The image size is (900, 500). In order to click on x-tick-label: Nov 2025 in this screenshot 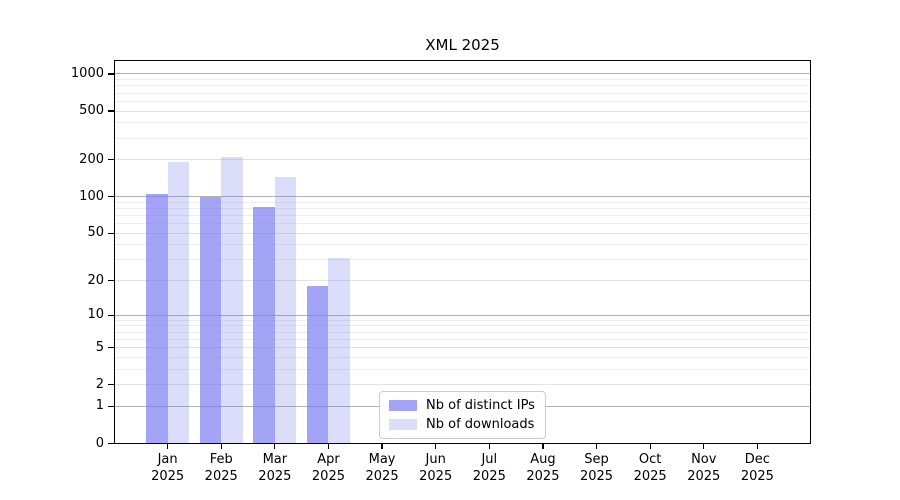, I will do `click(704, 468)`.